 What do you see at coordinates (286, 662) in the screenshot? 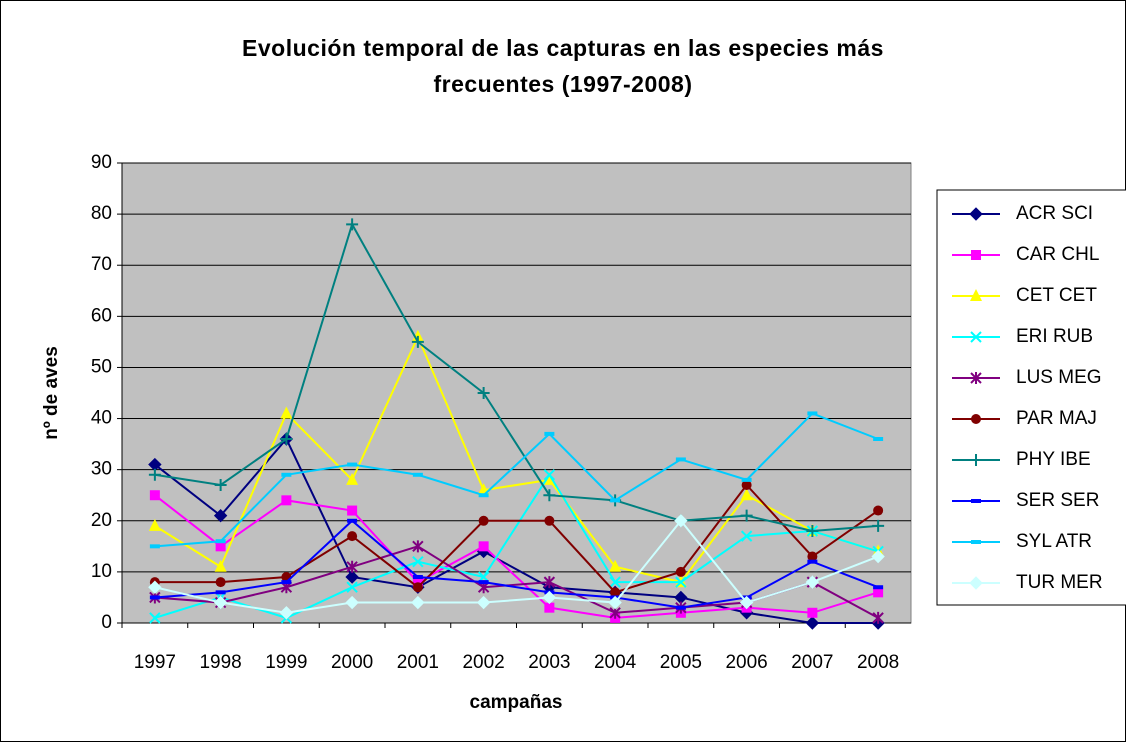
I see `x-tick-label: 1999` at bounding box center [286, 662].